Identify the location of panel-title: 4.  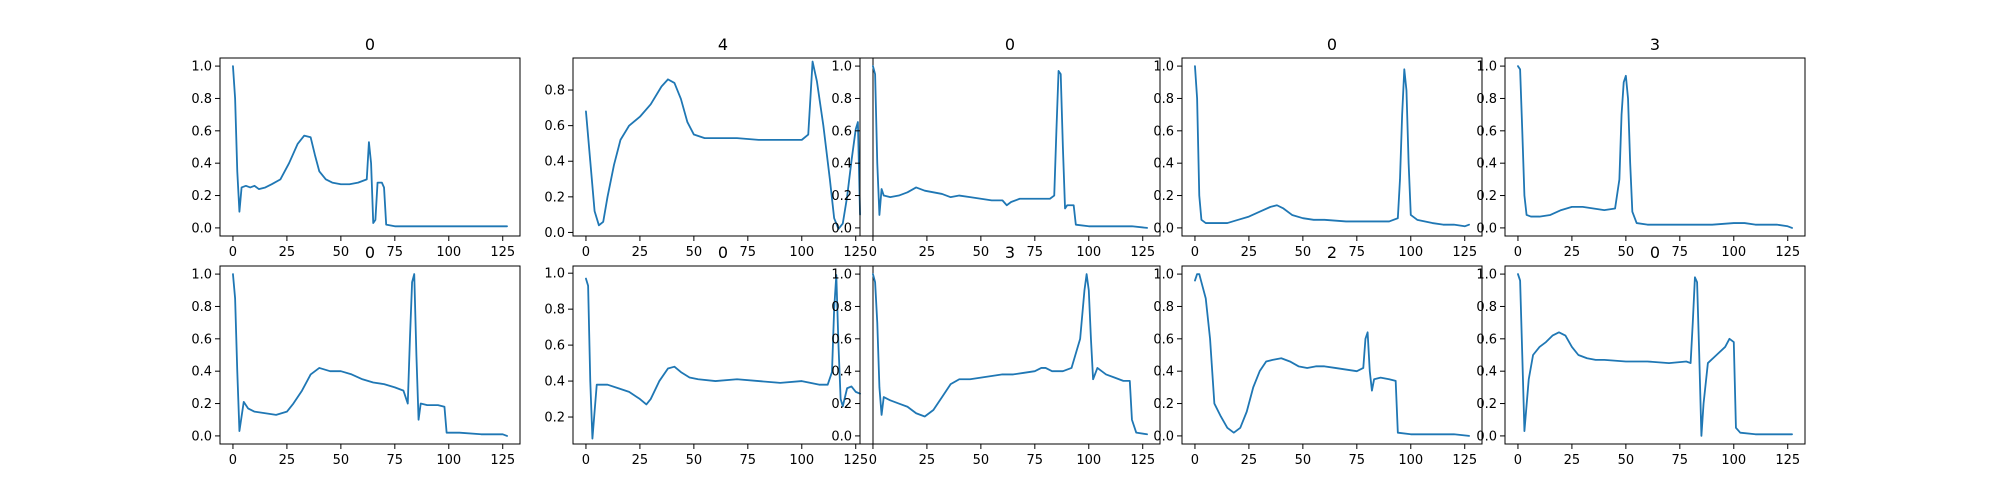
(723, 44).